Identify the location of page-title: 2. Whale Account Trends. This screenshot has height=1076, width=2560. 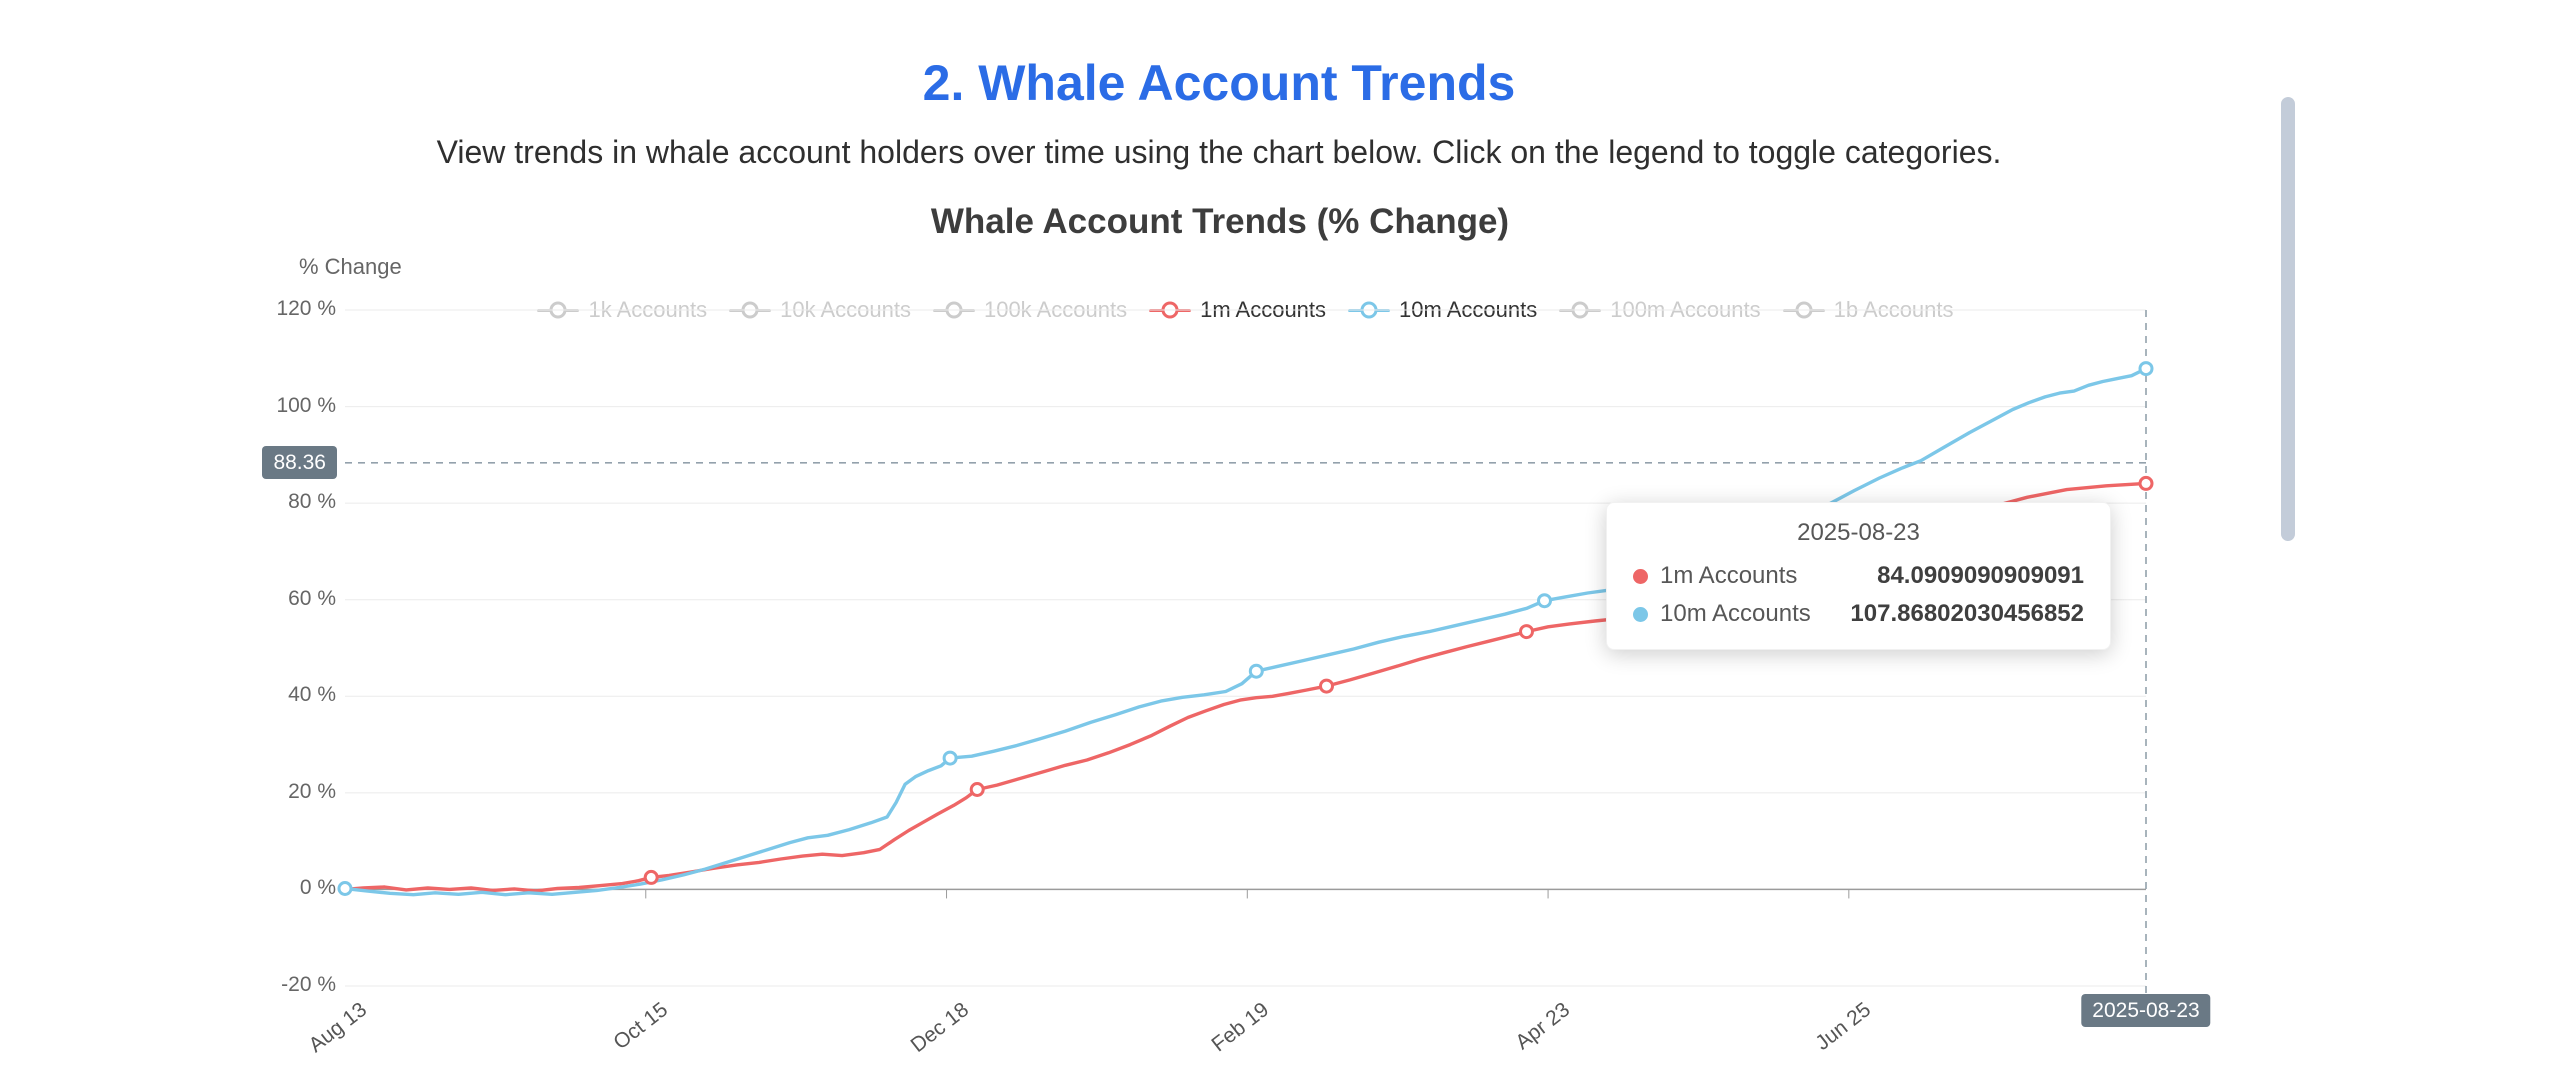
(1219, 83).